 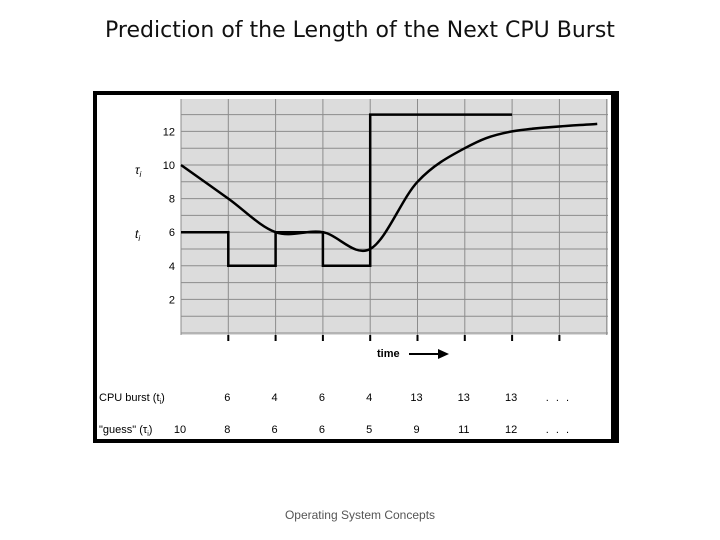 What do you see at coordinates (138, 171) in the screenshot?
I see `y-axis-label-tau: τi` at bounding box center [138, 171].